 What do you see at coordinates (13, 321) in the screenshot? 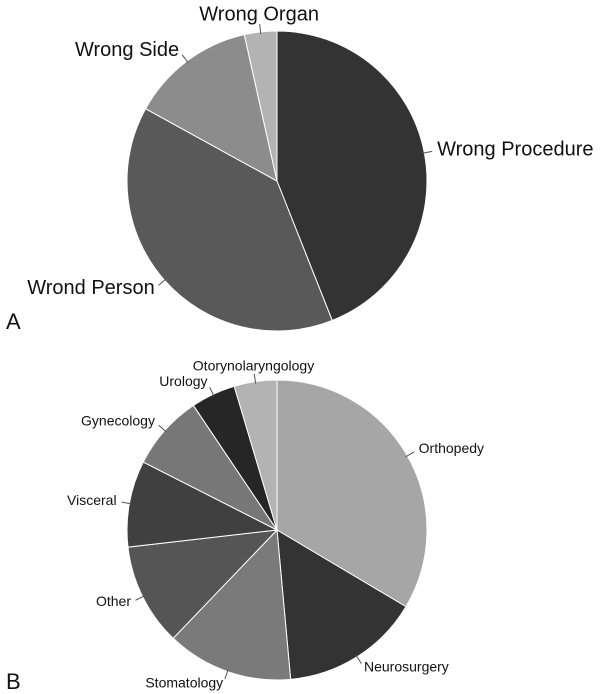
I see `panel-label: A` at bounding box center [13, 321].